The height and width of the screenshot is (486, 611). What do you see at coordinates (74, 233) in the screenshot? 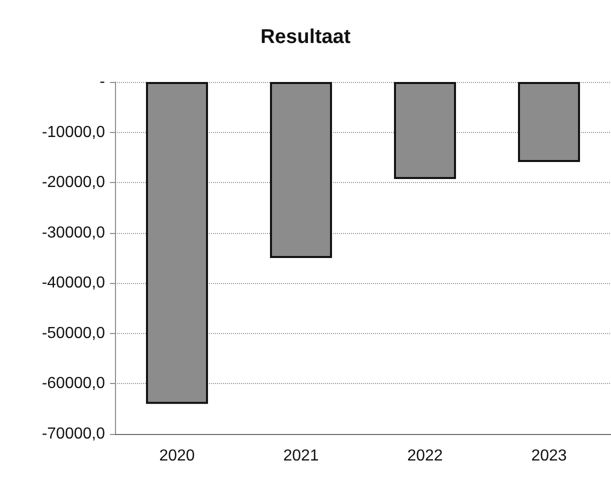
I see `y-tick-label: -30000,0` at bounding box center [74, 233].